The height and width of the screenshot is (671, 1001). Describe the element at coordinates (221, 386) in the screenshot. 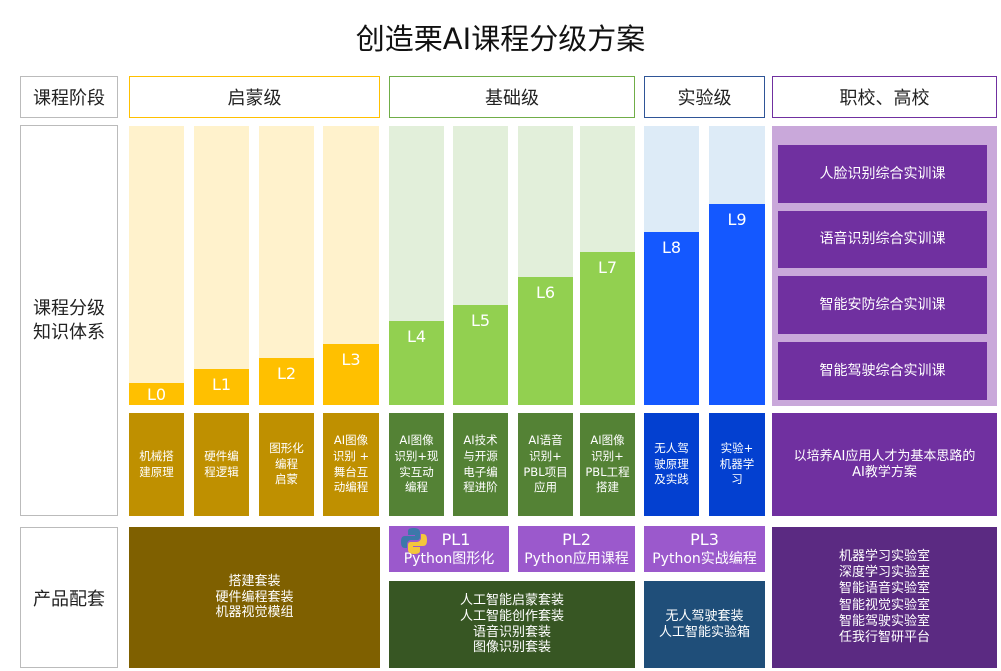

I see `level-fill: L1` at that location.